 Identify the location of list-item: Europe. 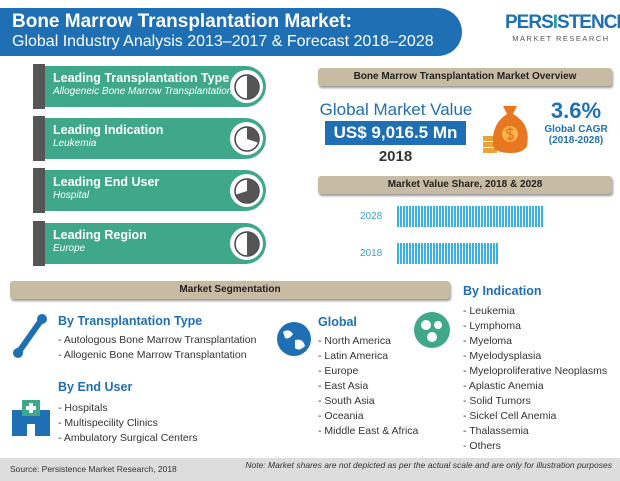
(368, 371).